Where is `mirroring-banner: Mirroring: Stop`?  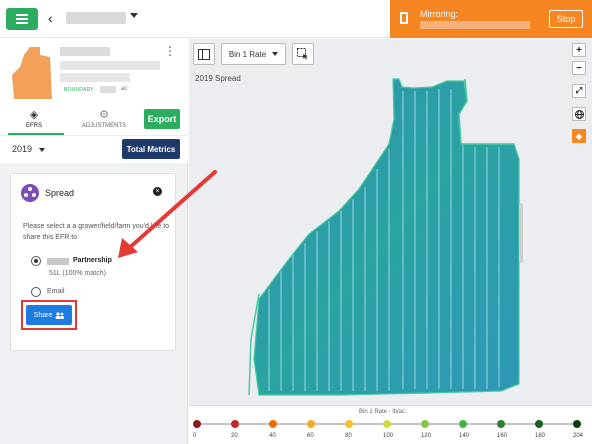
mirroring-banner: Mirroring: Stop is located at coordinates (491, 19).